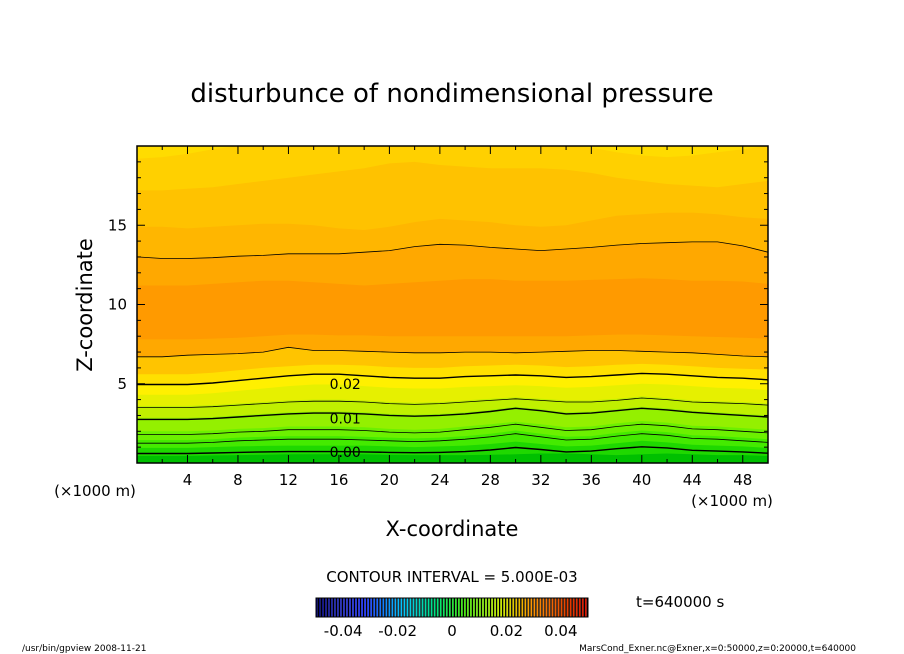 The image size is (904, 654). What do you see at coordinates (451, 577) in the screenshot?
I see `contour-interval-label: CONTOUR INTERVAL = 5.000E-03` at bounding box center [451, 577].